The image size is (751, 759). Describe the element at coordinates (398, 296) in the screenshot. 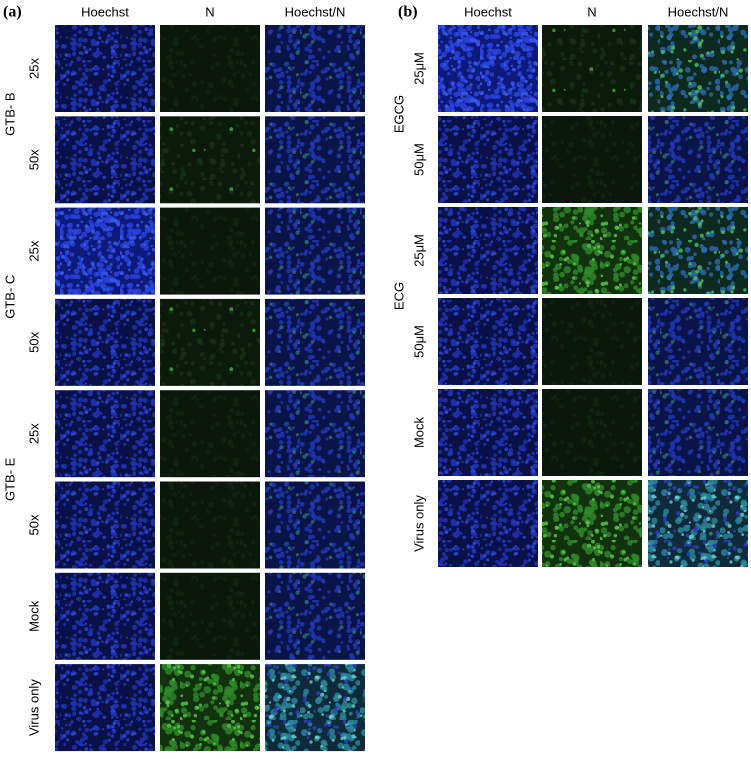

I see `group-label: ECG` at that location.